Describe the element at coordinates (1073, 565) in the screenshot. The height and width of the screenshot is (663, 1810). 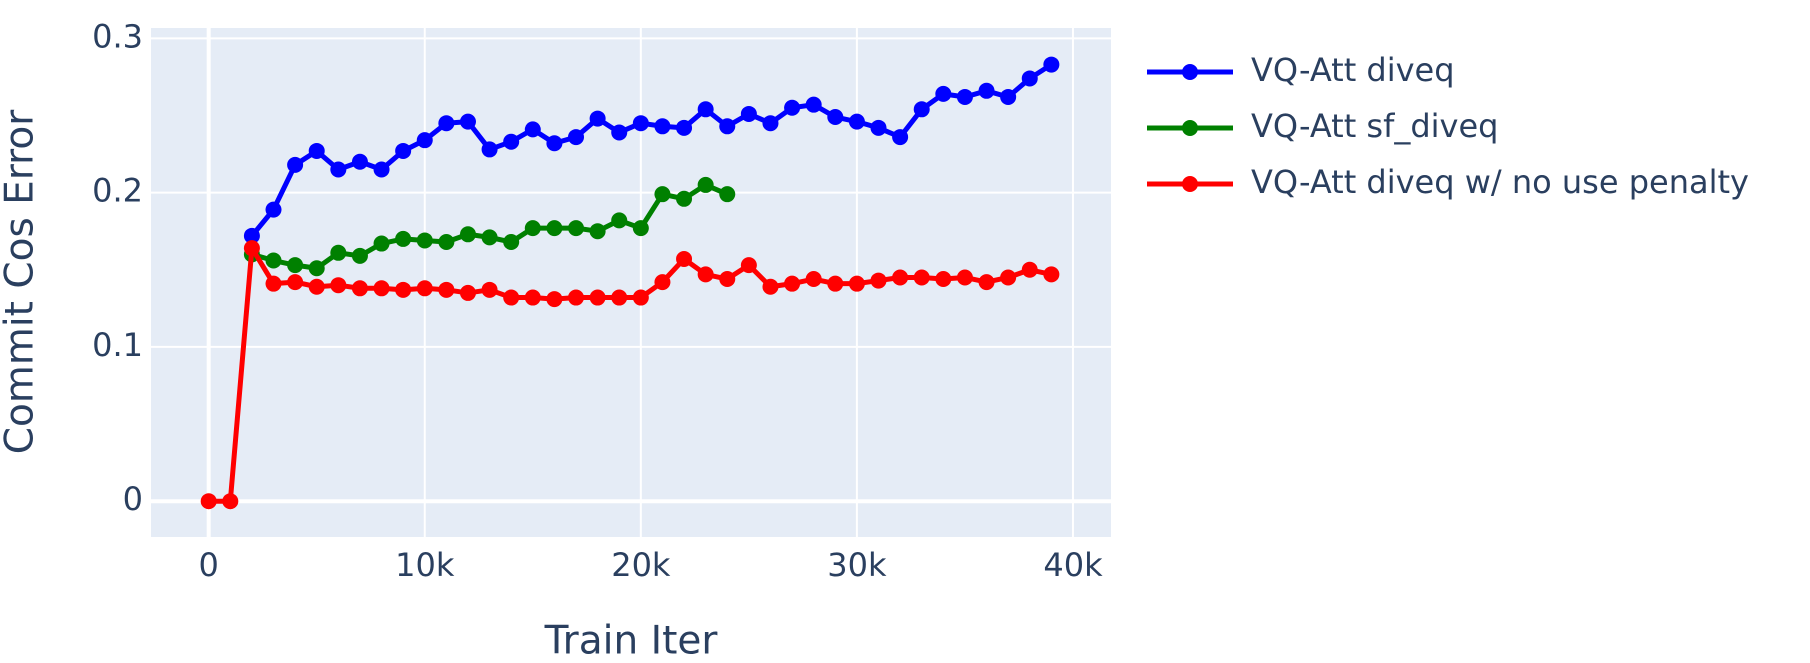
I see `x-tick-label: 40k` at that location.